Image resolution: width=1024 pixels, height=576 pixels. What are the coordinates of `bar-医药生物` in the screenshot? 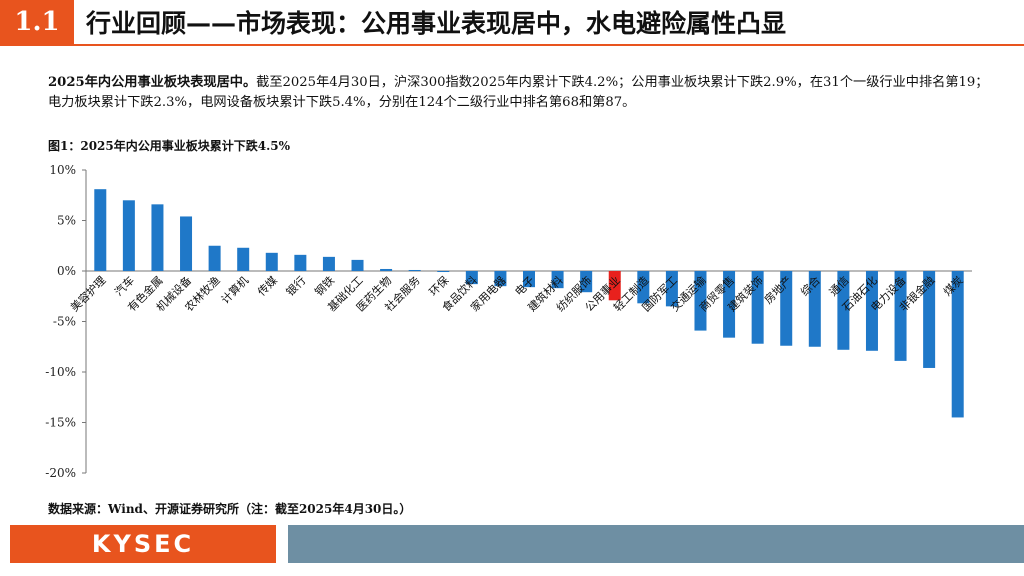 It's located at (386, 269).